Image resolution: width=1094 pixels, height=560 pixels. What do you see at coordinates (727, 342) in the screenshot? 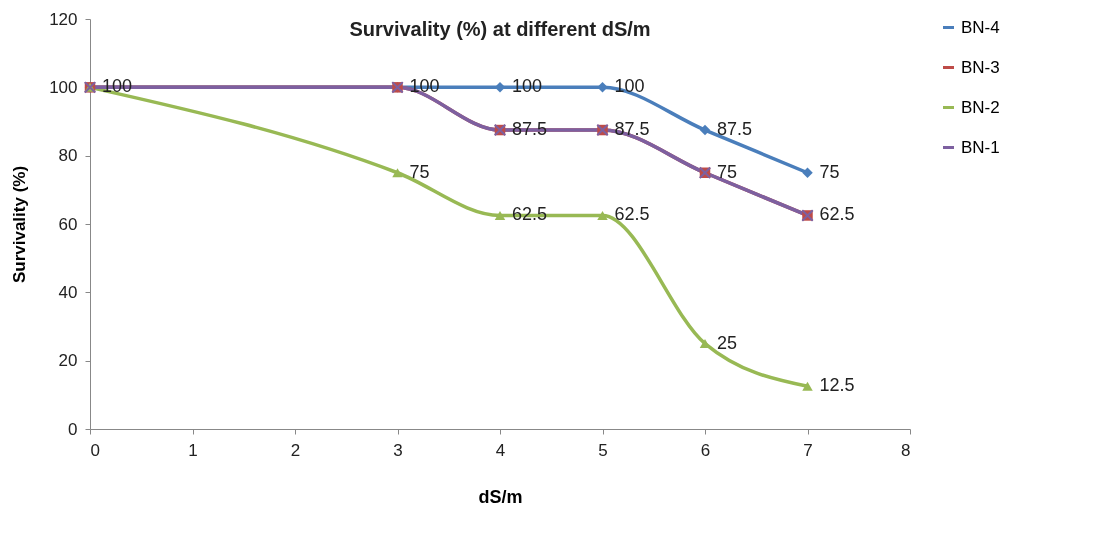
I see `data-label: 25` at bounding box center [727, 342].